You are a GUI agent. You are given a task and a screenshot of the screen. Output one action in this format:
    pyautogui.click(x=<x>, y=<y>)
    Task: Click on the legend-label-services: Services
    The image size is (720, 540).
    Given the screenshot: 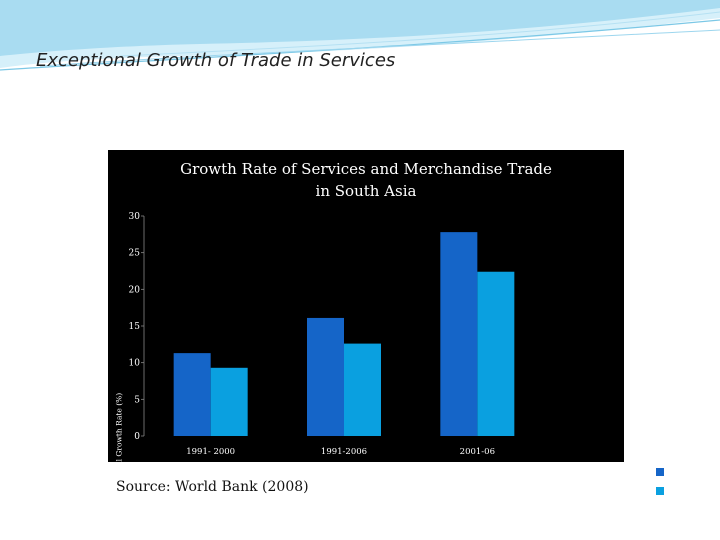 What is the action you would take?
    pyautogui.click(x=684, y=471)
    